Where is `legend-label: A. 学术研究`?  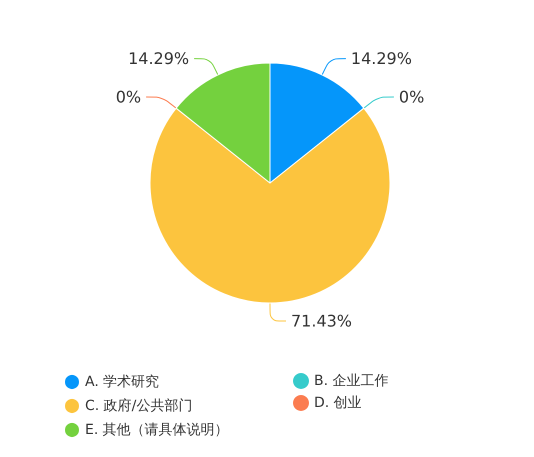
legend-label: A. 学术研究 is located at coordinates (122, 382).